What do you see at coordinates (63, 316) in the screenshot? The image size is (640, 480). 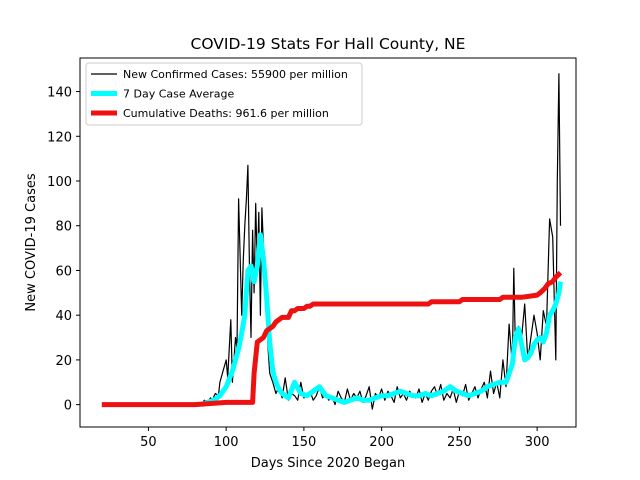 I see `y-tick-label: 40` at bounding box center [63, 316].